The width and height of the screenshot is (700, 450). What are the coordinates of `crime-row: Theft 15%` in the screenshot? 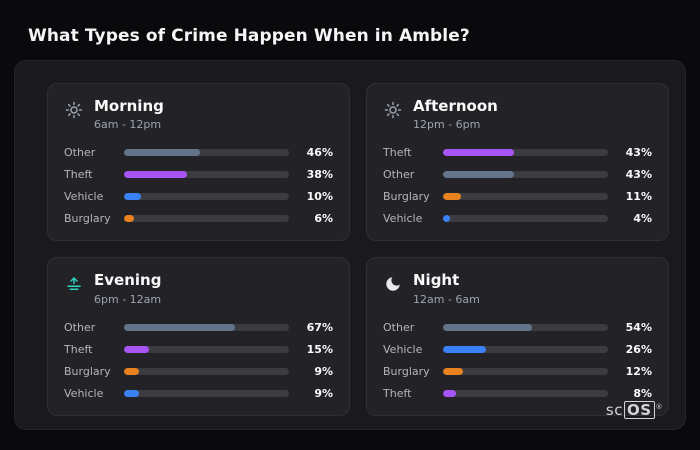 It's located at (198, 349).